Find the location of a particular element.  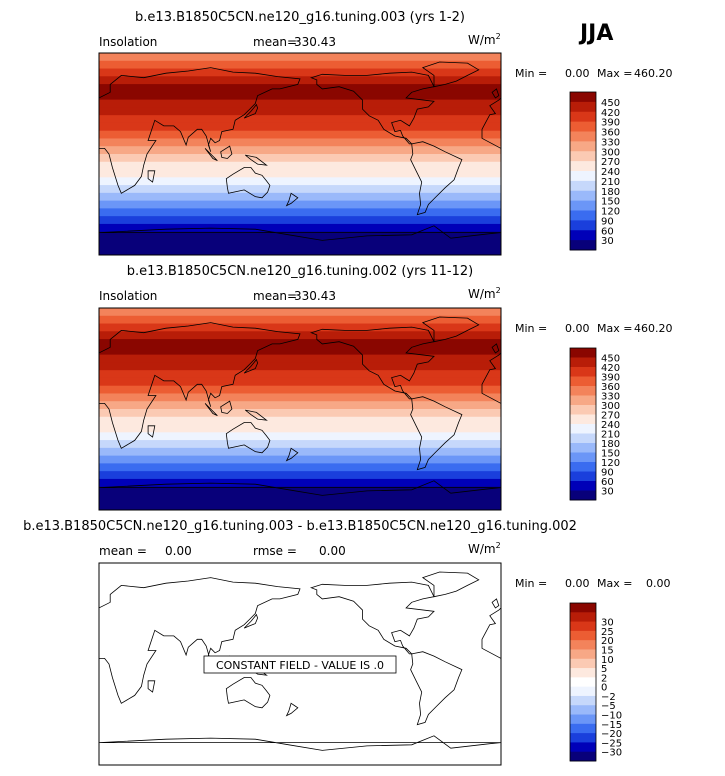

colorbar-tick-label: 5 is located at coordinates (604, 669).